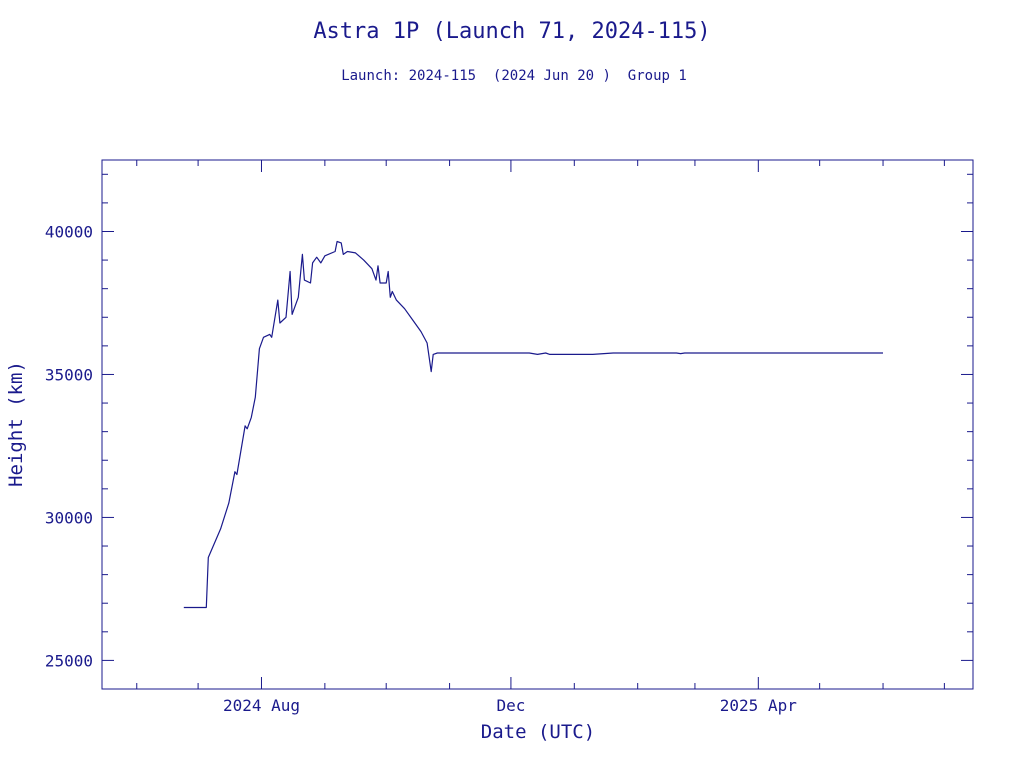 This screenshot has height=768, width=1024. Describe the element at coordinates (69, 374) in the screenshot. I see `y-tick-label: 35000` at that location.